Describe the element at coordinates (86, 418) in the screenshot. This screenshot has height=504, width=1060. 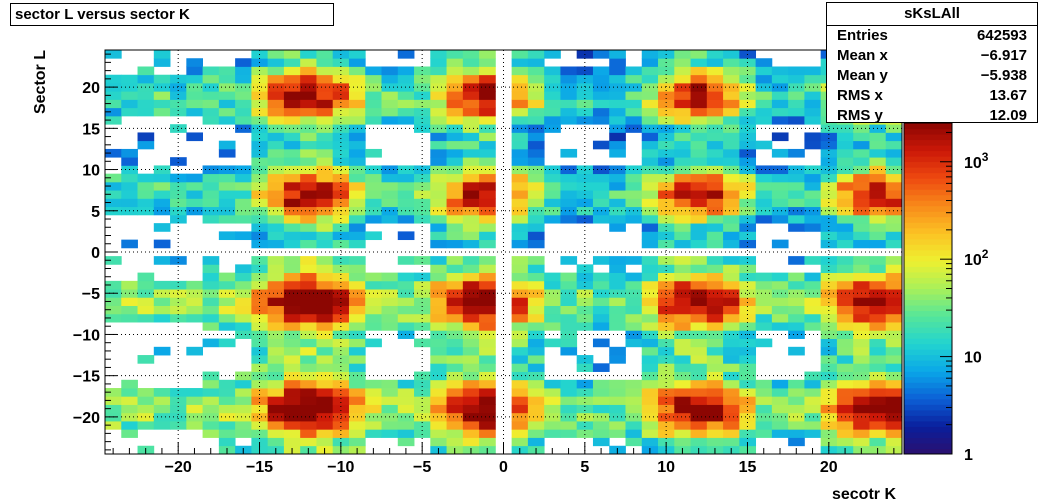
I see `y-tick-label: −20` at that location.